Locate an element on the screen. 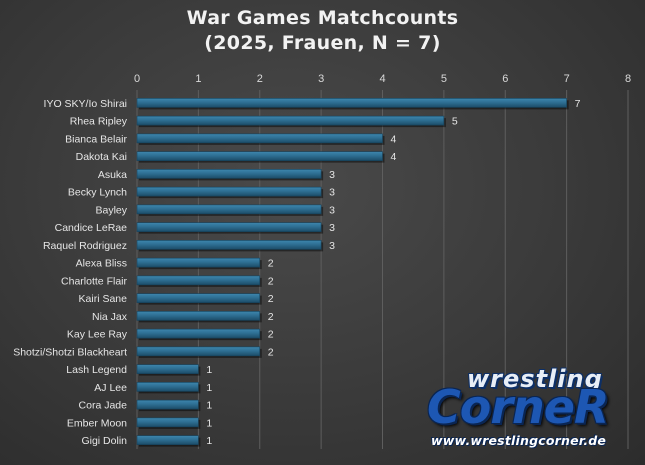  category-label: Lash Legend is located at coordinates (96, 370).